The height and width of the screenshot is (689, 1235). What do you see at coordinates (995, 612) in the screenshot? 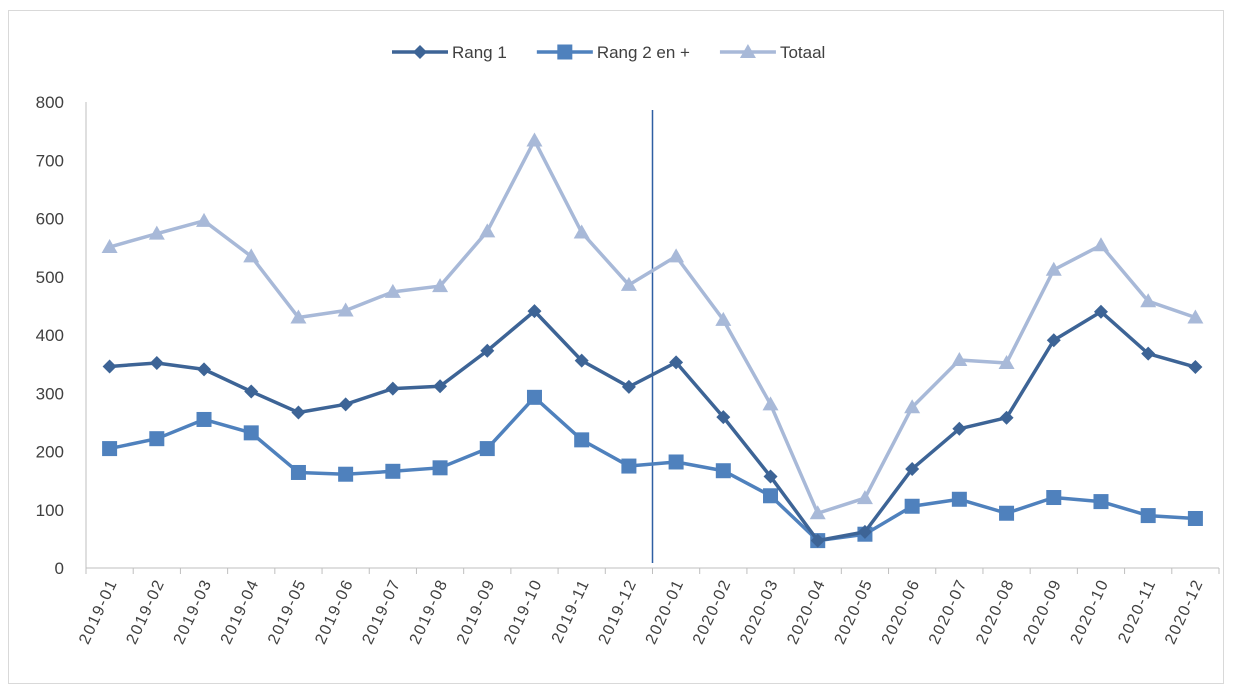
I see `x-tick-label: 2020-08` at bounding box center [995, 612].